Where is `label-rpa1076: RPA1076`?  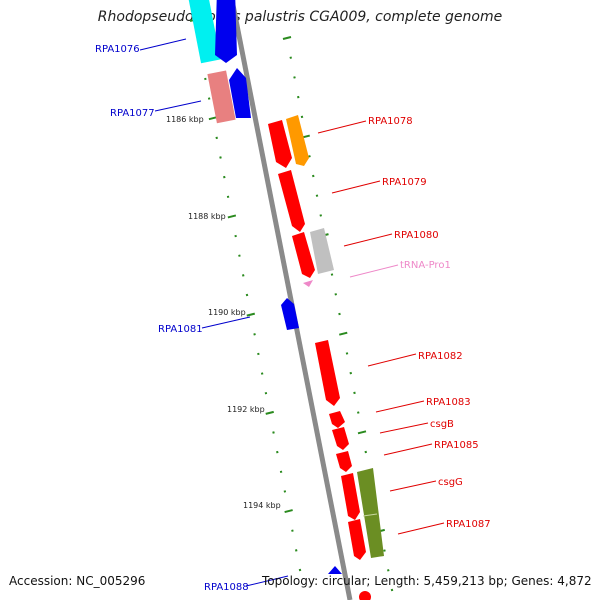
label-rpa1076: RPA1076 is located at coordinates (117, 49).